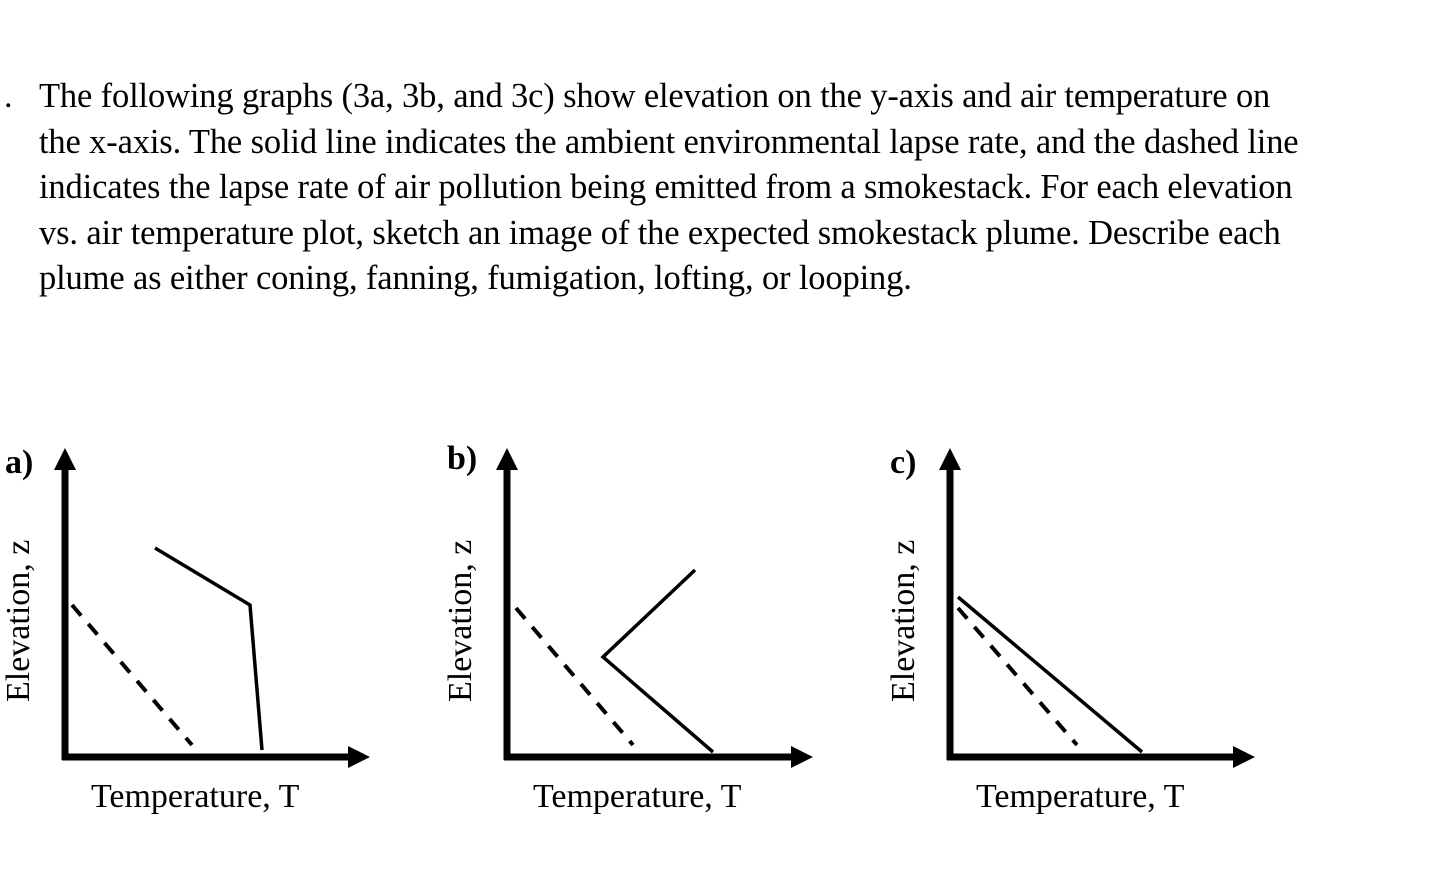 This screenshot has width=1434, height=882. What do you see at coordinates (462, 458) in the screenshot?
I see `plot-label: b)` at bounding box center [462, 458].